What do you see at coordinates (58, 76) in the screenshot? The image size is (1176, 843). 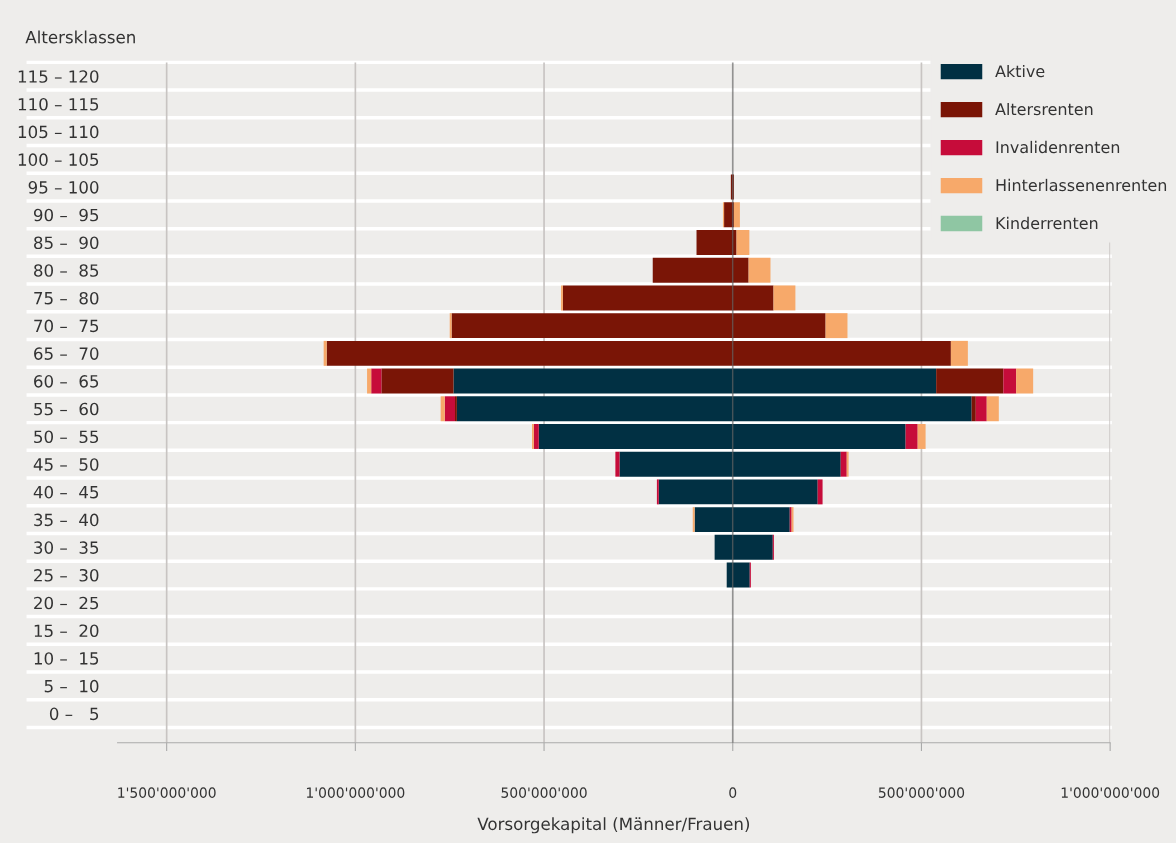 I see `y-tick-label: 115 – 120` at bounding box center [58, 76].